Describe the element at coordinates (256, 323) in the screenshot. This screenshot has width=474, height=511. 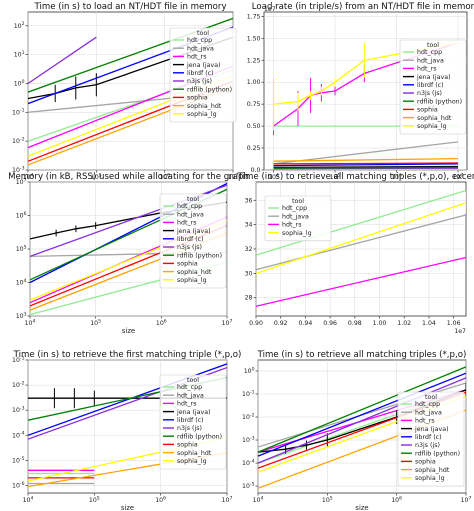
I see `tick-label: 0.90` at that location.